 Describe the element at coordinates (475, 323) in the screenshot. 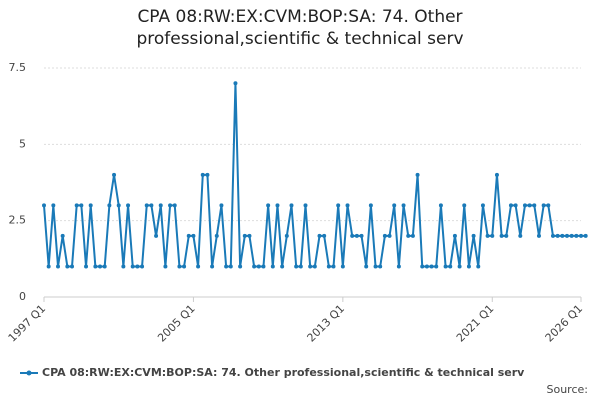

I see `x-tick-label: 2021 Q1` at that location.